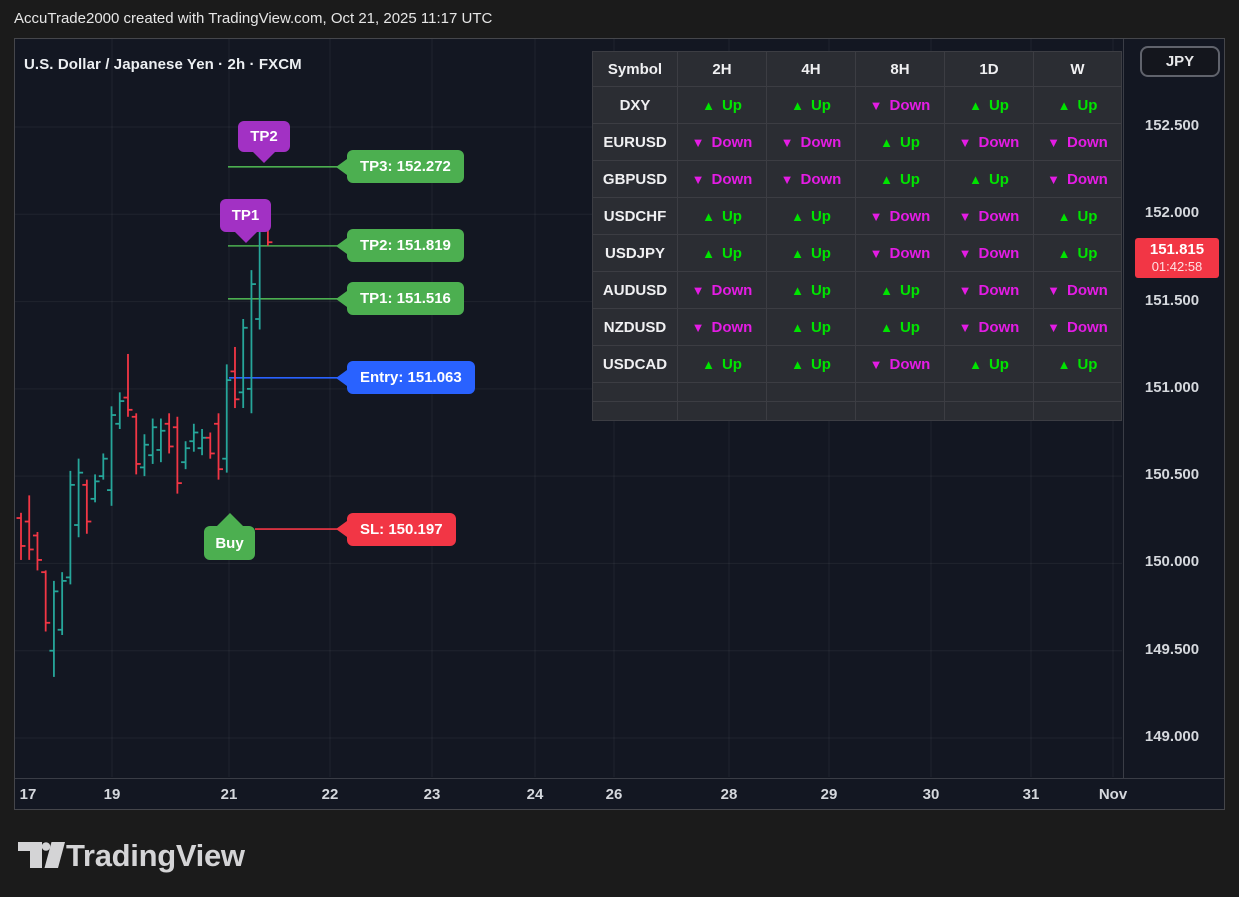 The height and width of the screenshot is (897, 1239). What do you see at coordinates (619, 778) in the screenshot?
I see `time-axis-separator` at bounding box center [619, 778].